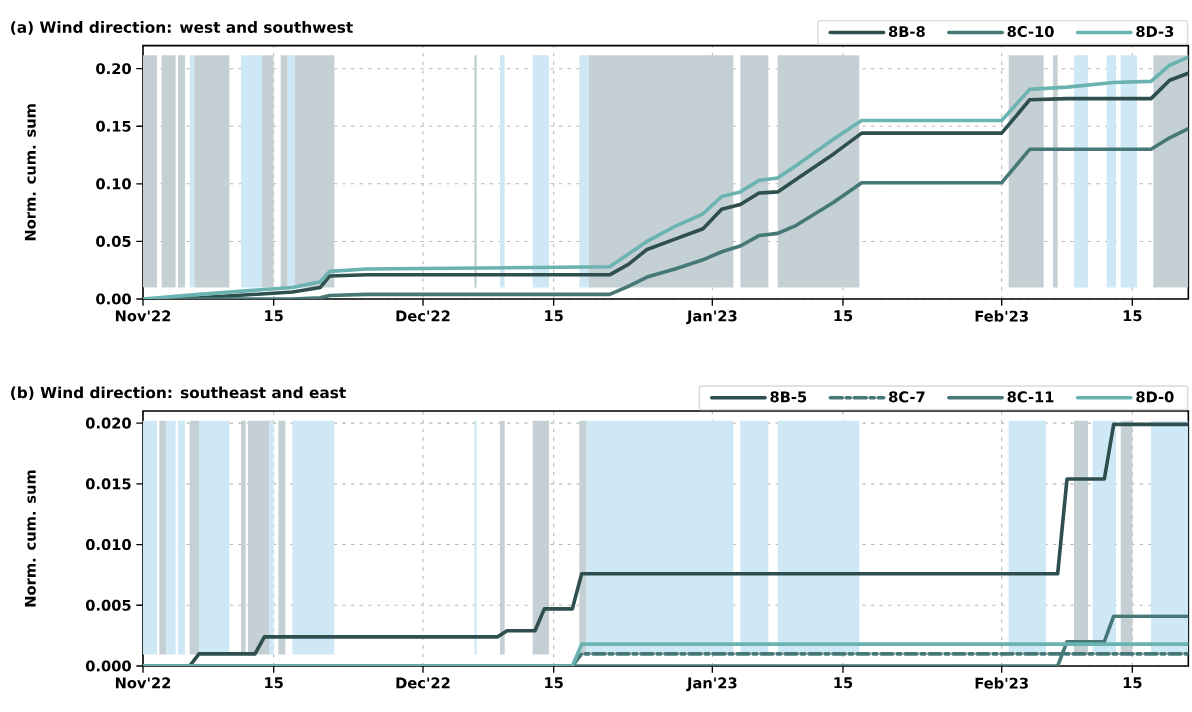  Describe the element at coordinates (1155, 397) in the screenshot. I see `legend-label: 8D-0` at that location.